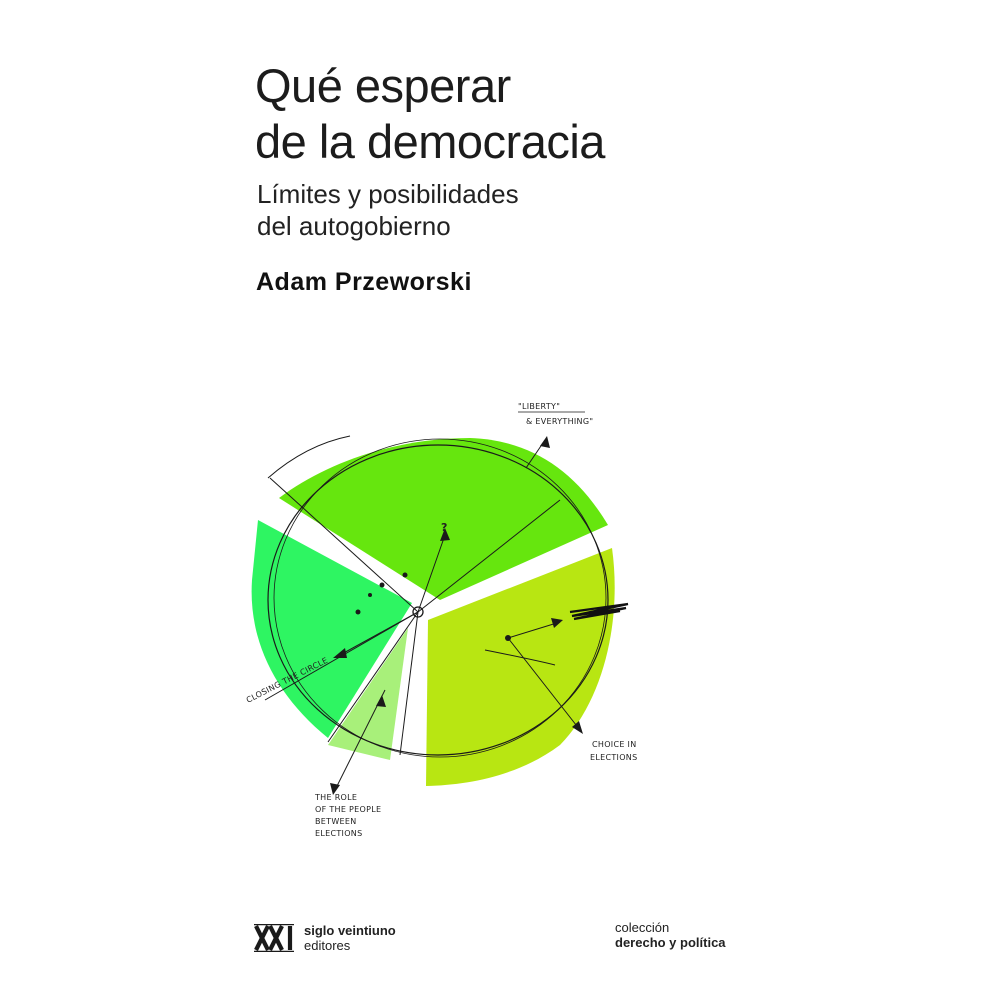 Image resolution: width=1000 pixels, height=1000 pixels. Describe the element at coordinates (520, 667) in the screenshot. I see `right-slice` at that location.